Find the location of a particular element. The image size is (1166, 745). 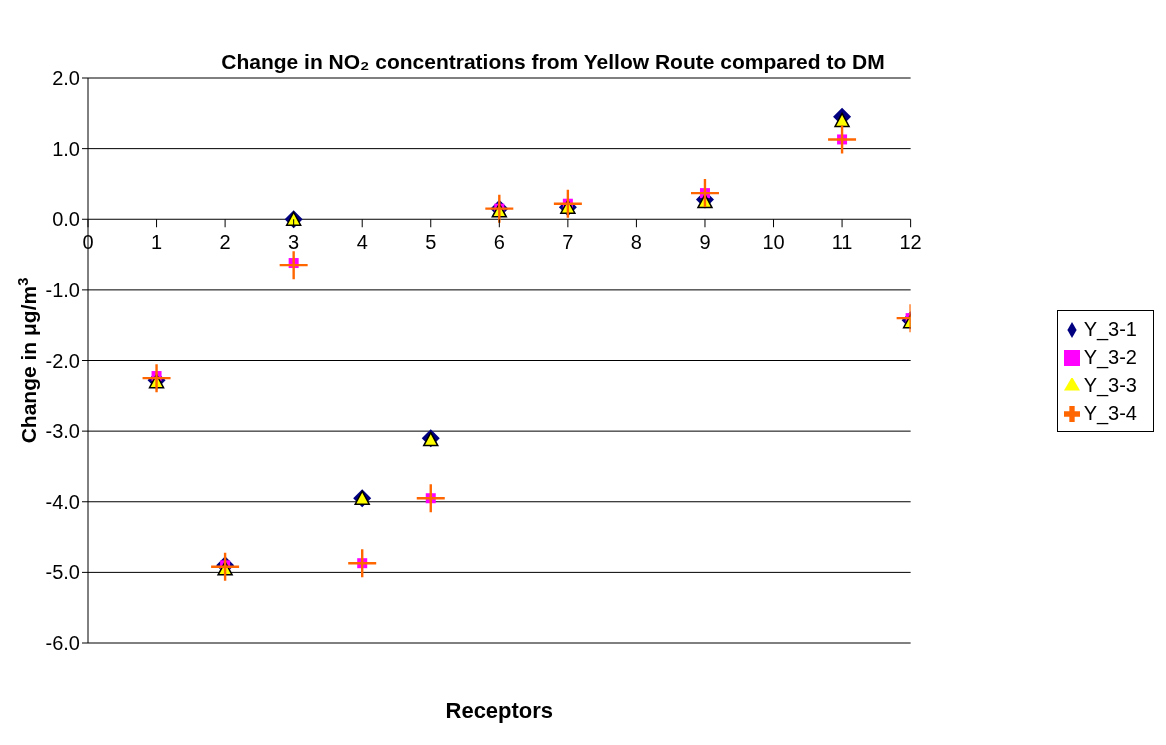

y-tick-label: -1.0 is located at coordinates (62, 289).